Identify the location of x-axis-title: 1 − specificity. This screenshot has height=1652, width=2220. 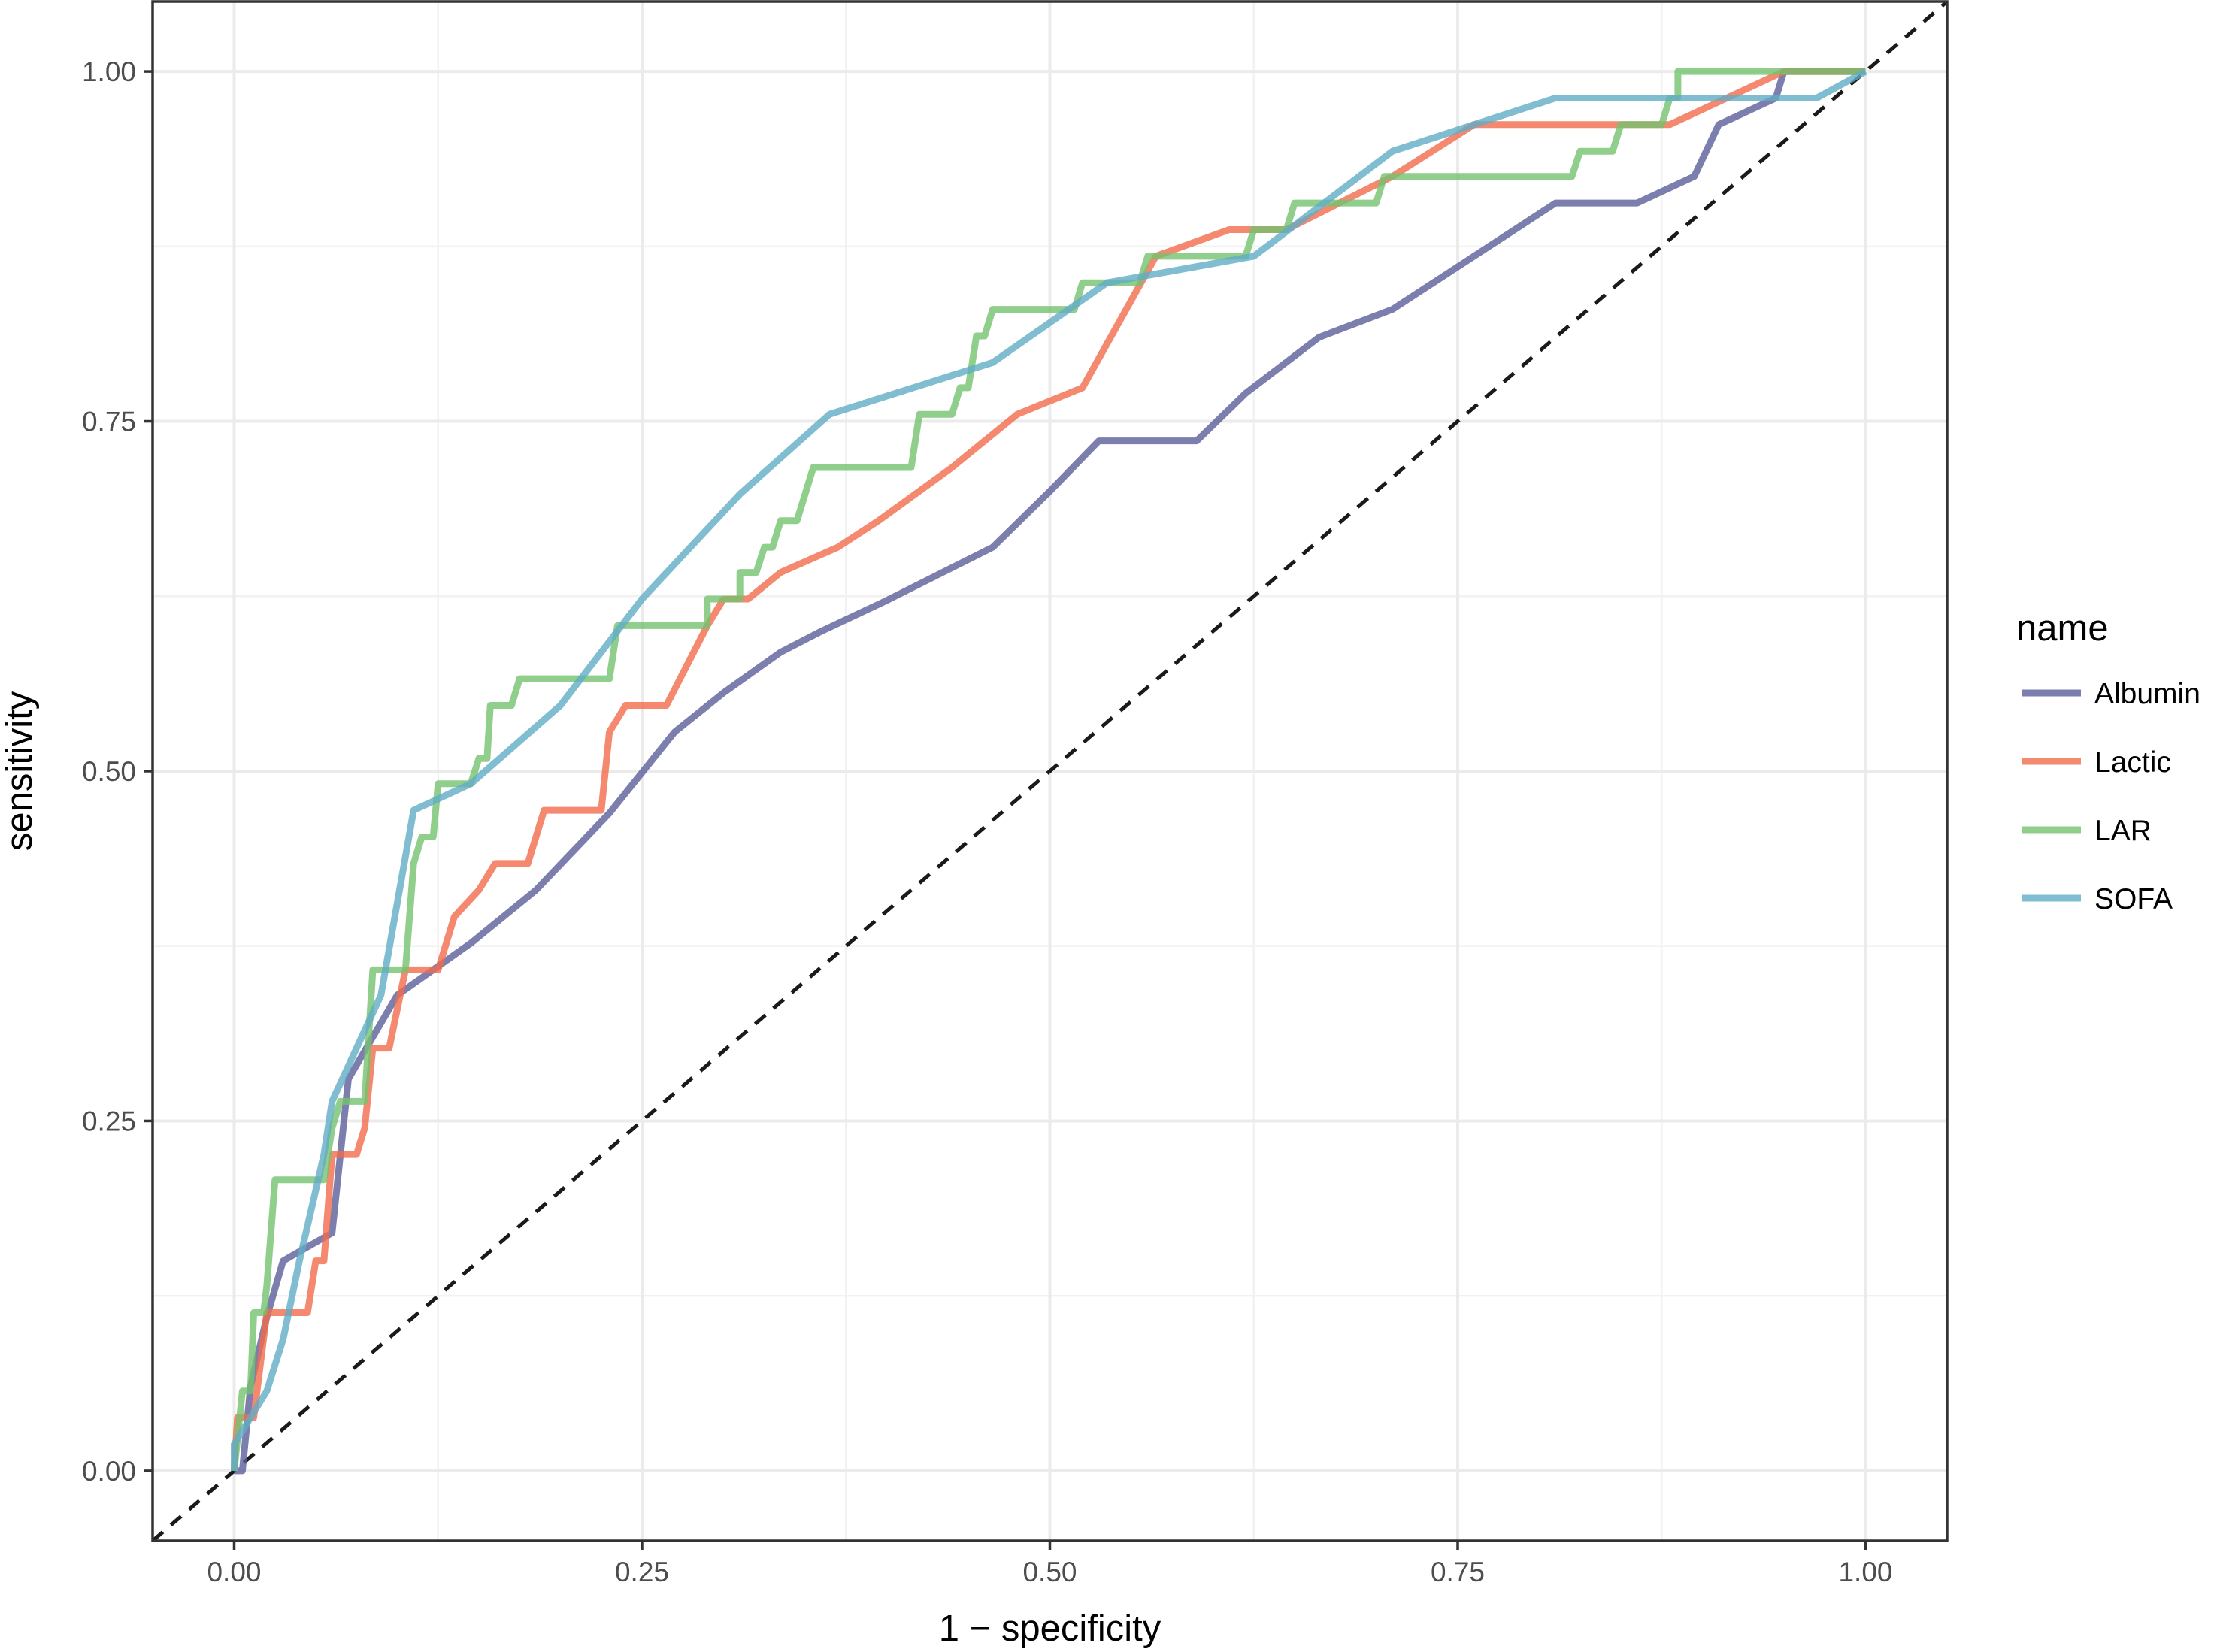
(1050, 1628).